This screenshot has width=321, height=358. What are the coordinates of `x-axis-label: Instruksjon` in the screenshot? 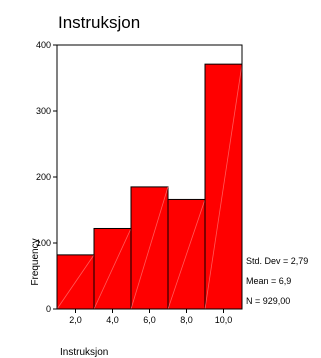 It's located at (84, 352).